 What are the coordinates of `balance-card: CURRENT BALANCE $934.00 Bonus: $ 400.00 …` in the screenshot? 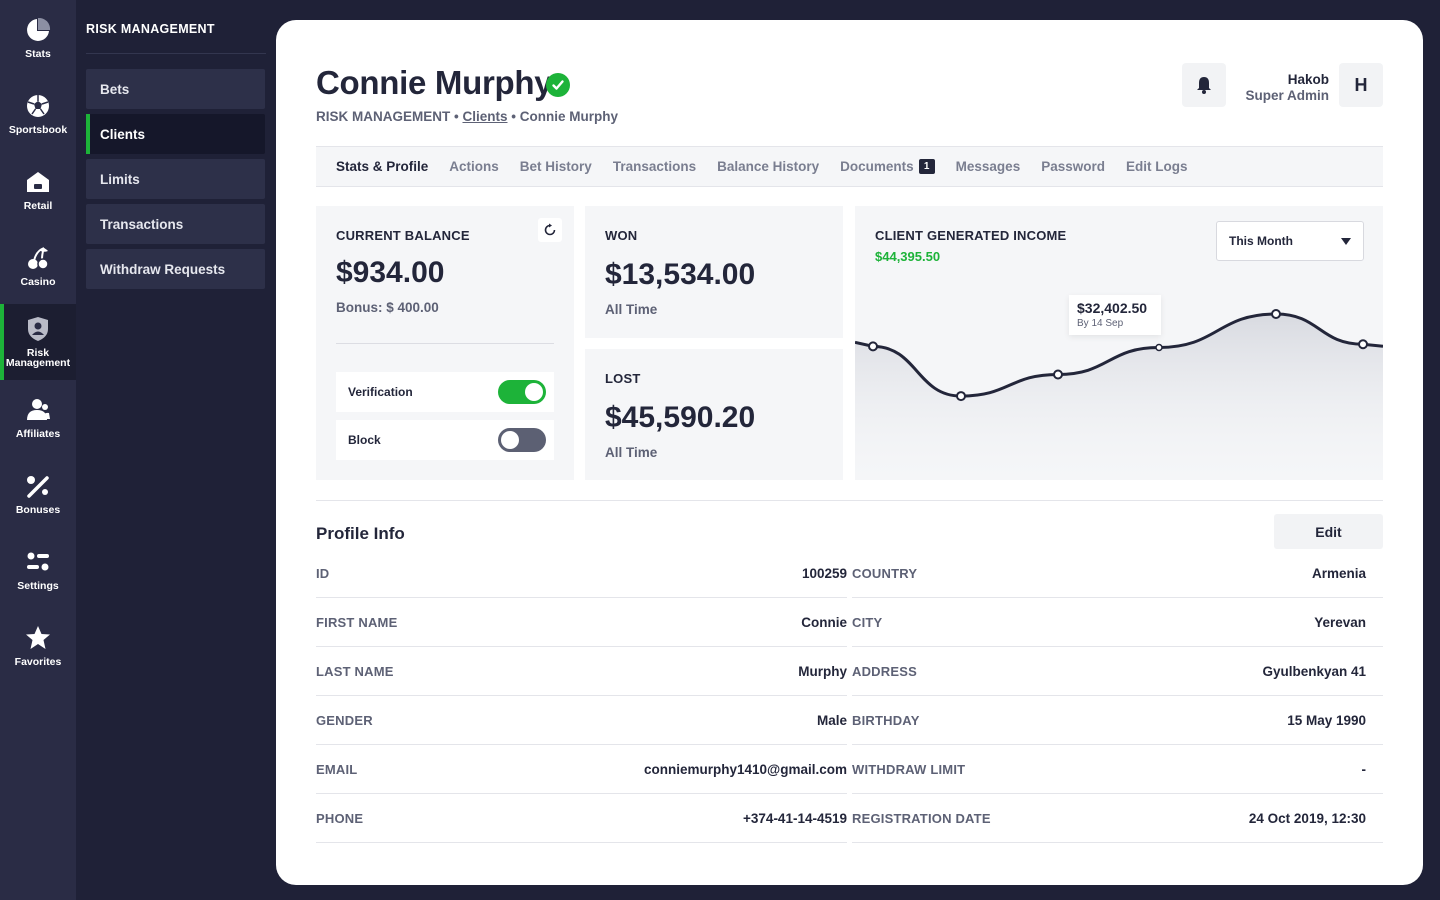 It's located at (445, 343).